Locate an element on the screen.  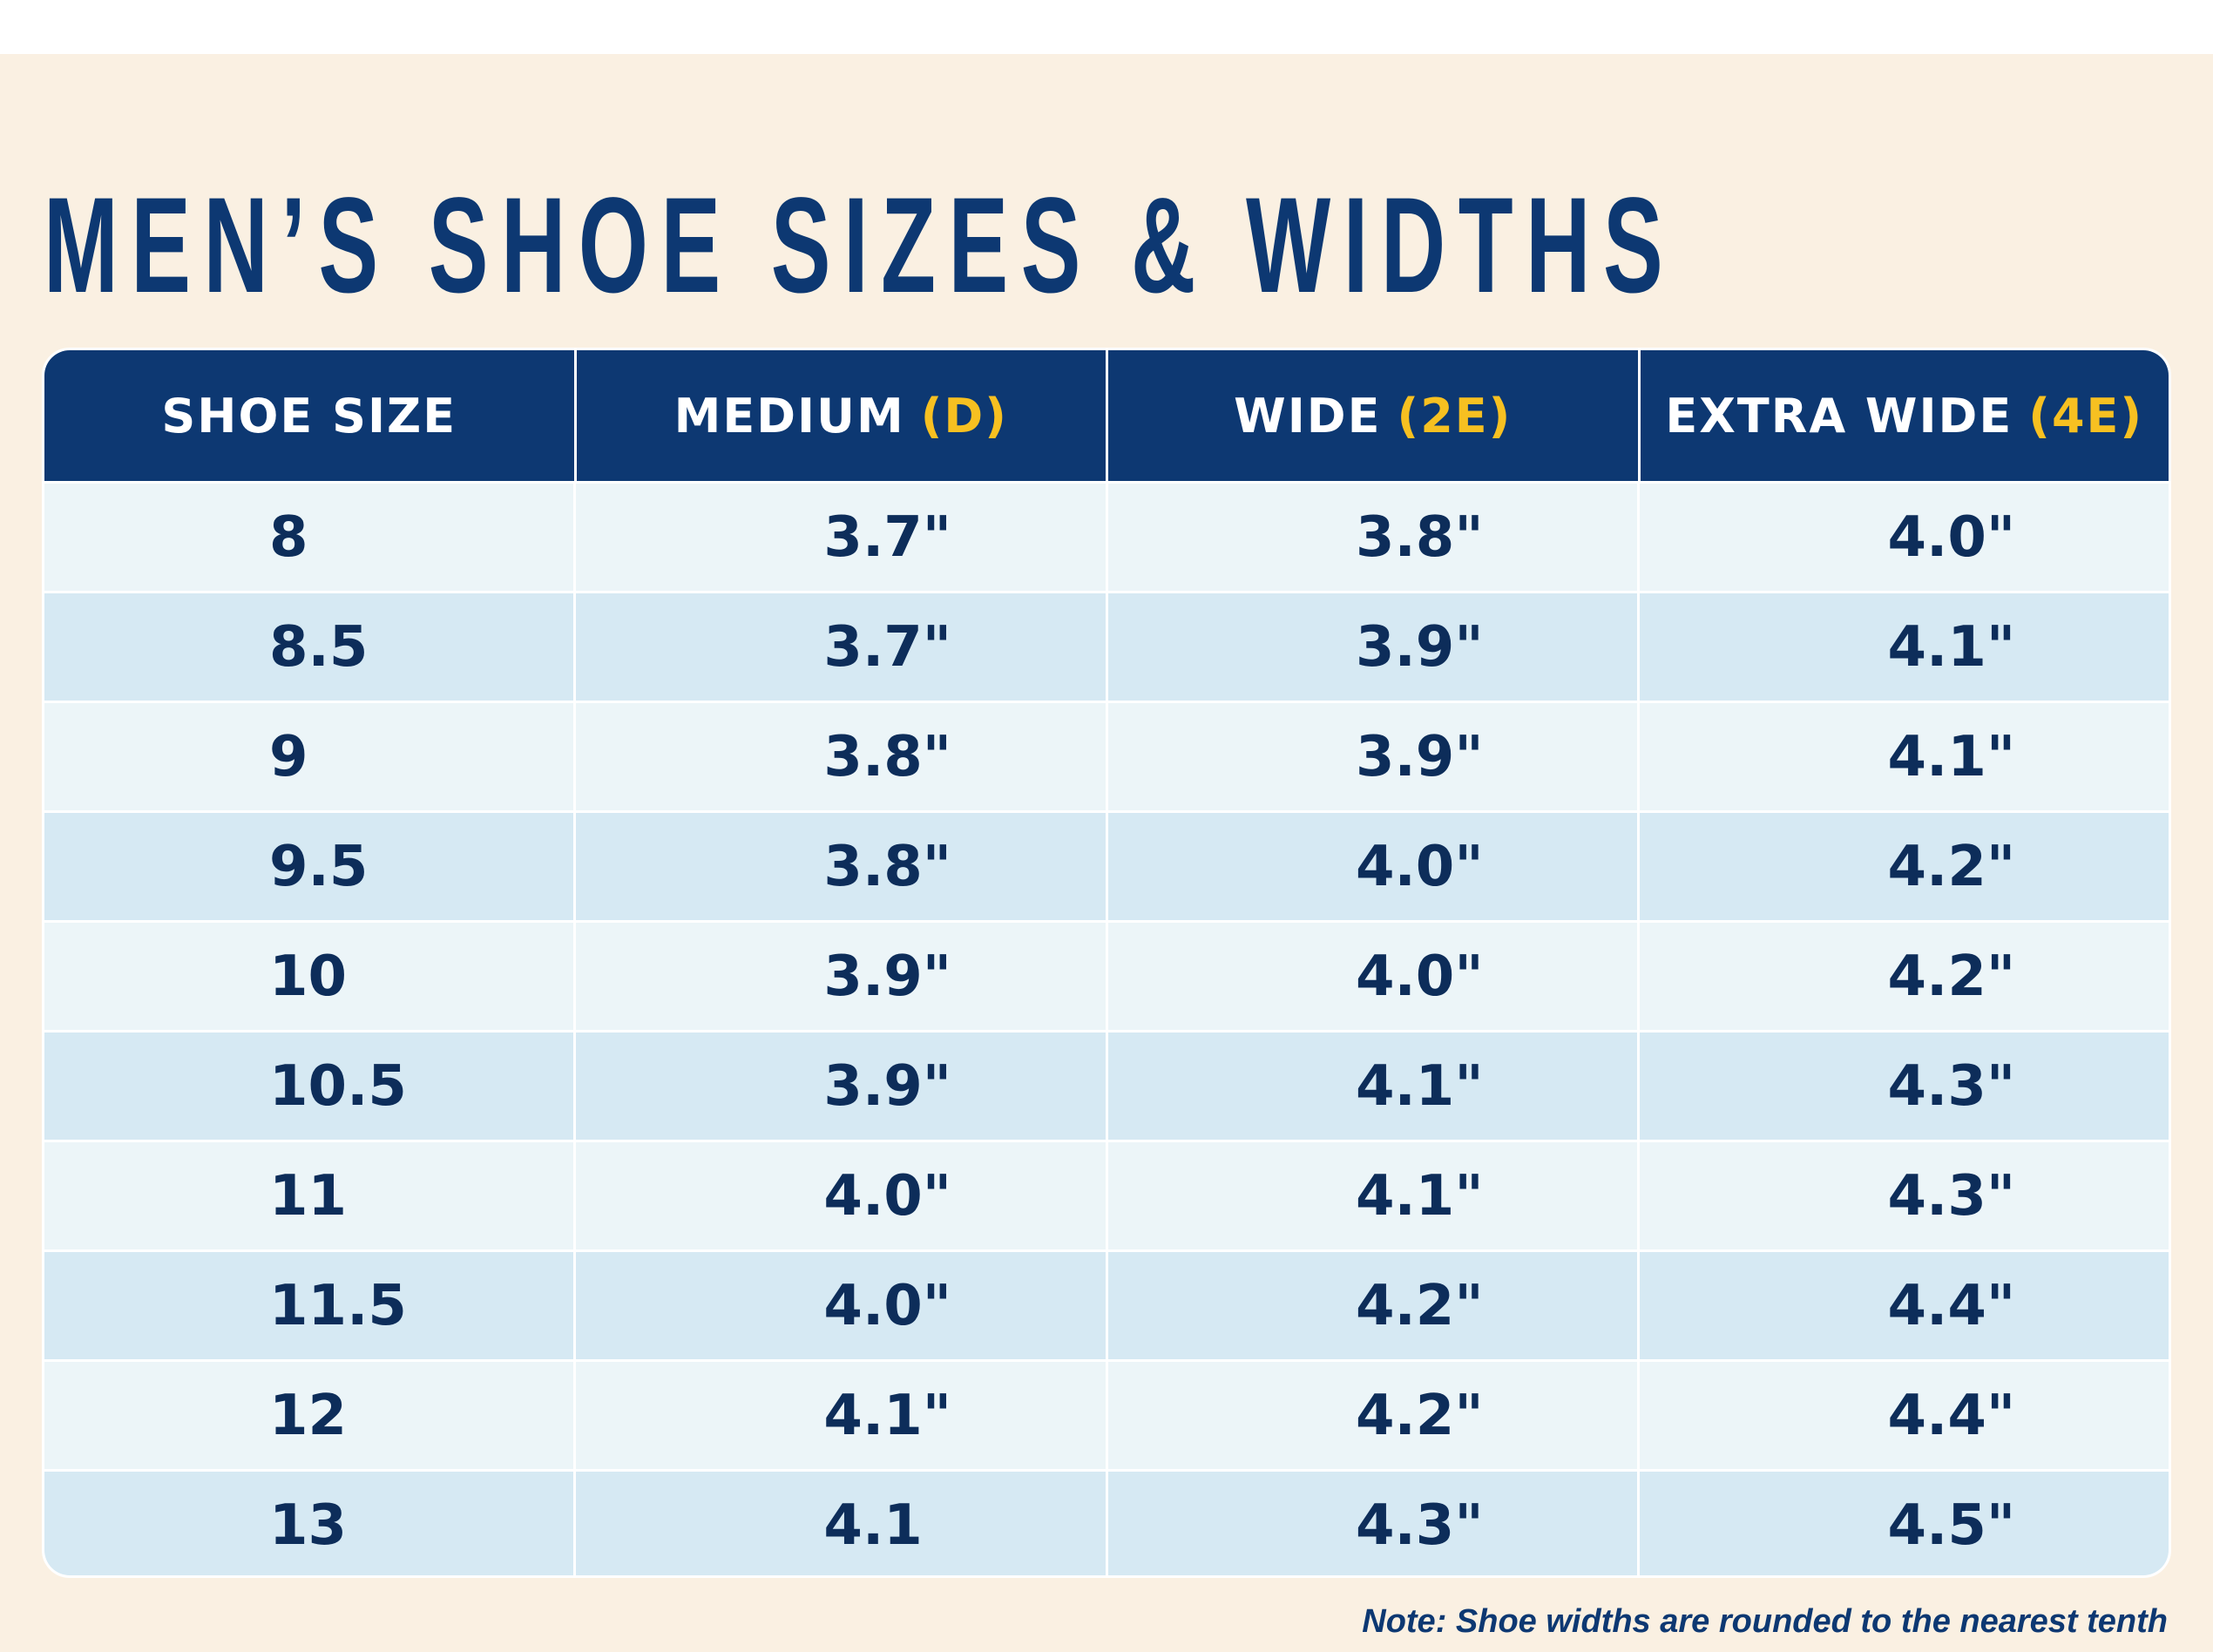
header-label: WIDE is located at coordinates (1308, 415).